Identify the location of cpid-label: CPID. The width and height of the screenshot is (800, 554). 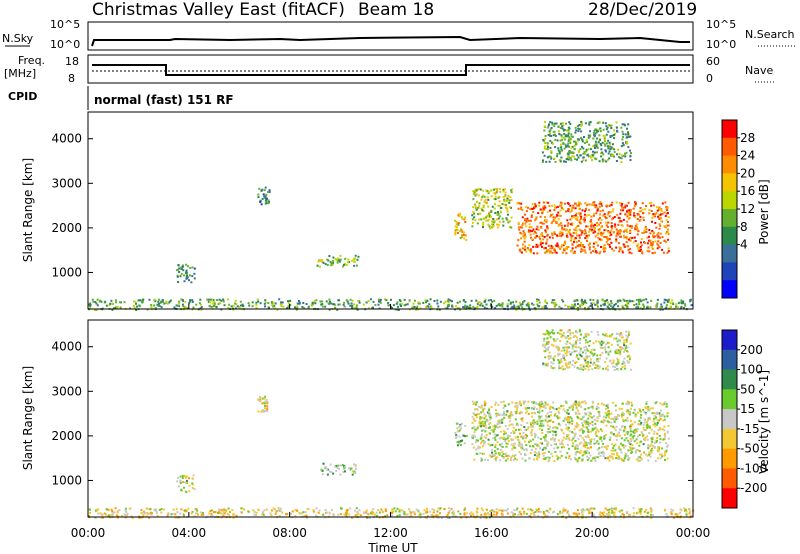
(22, 96).